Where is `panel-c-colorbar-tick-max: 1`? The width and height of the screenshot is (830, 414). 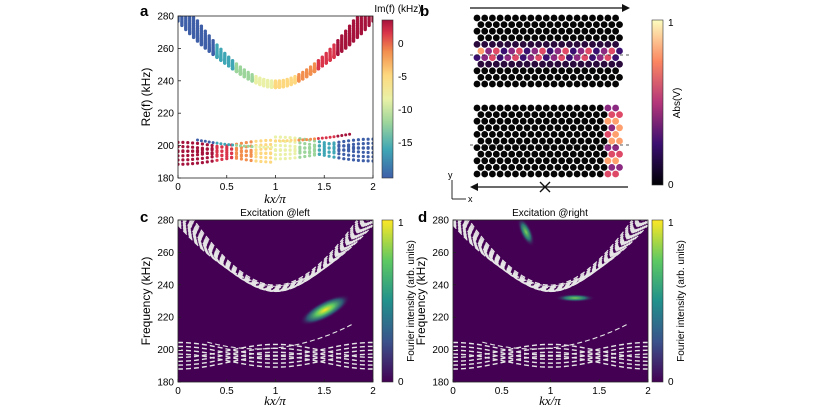 panel-c-colorbar-tick-max: 1 is located at coordinates (401, 223).